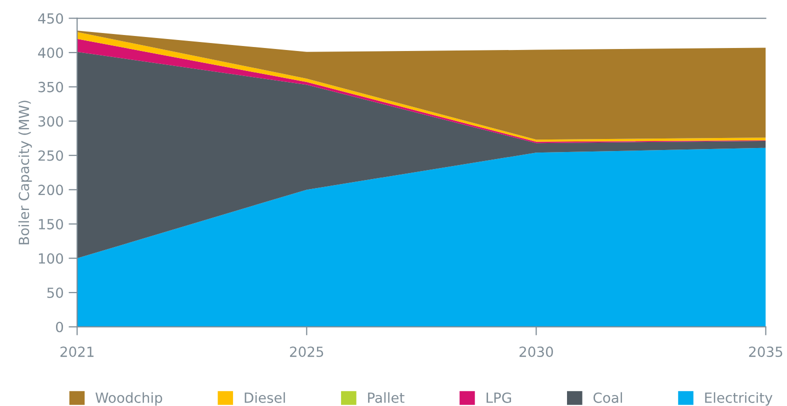  I want to click on y-tick-label: 450, so click(51, 18).